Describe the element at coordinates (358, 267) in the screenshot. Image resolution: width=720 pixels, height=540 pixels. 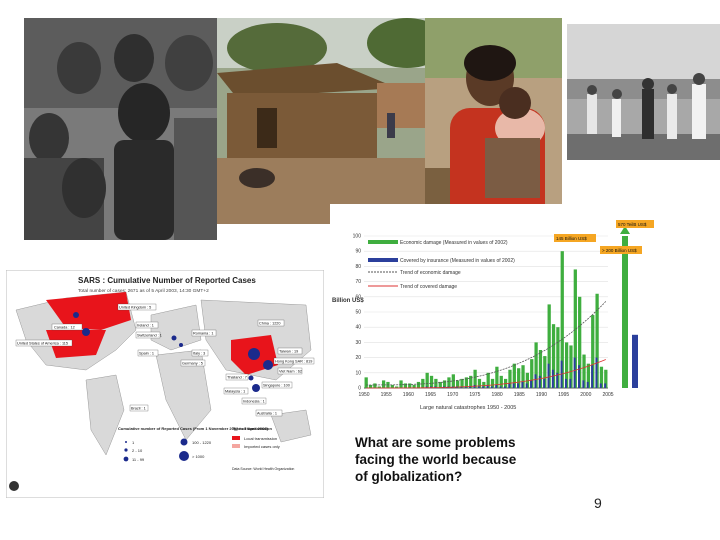
I see `chart-ytick-label: 80` at that location.